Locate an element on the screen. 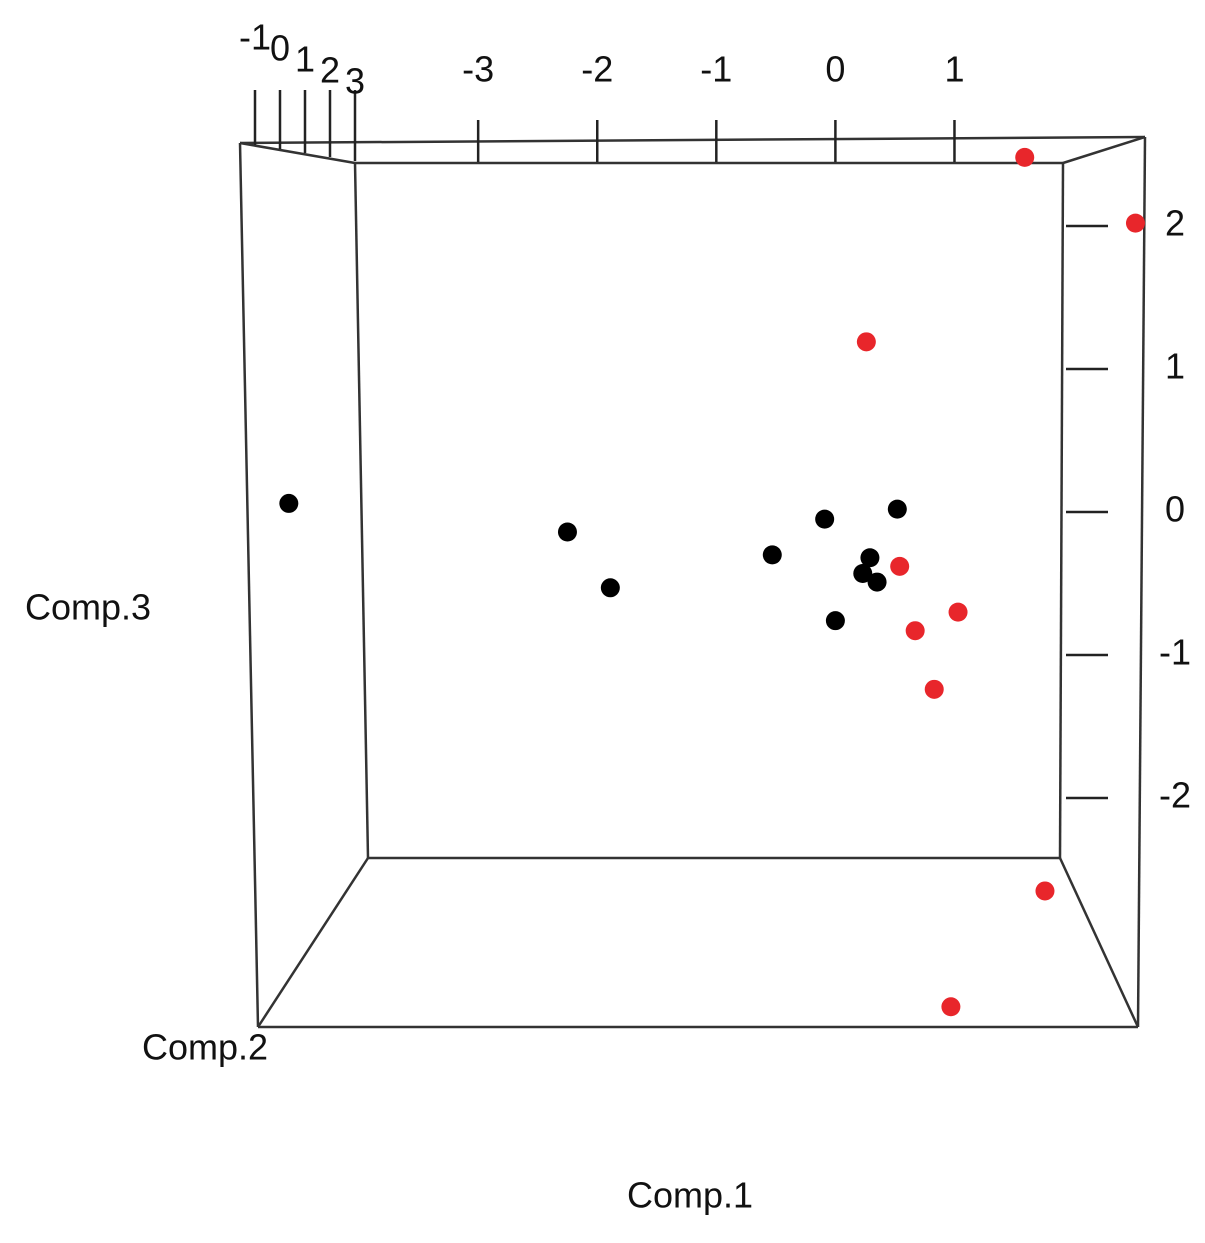 The width and height of the screenshot is (1205, 1243). x-axis-title: Comp.1 is located at coordinates (690, 1195).